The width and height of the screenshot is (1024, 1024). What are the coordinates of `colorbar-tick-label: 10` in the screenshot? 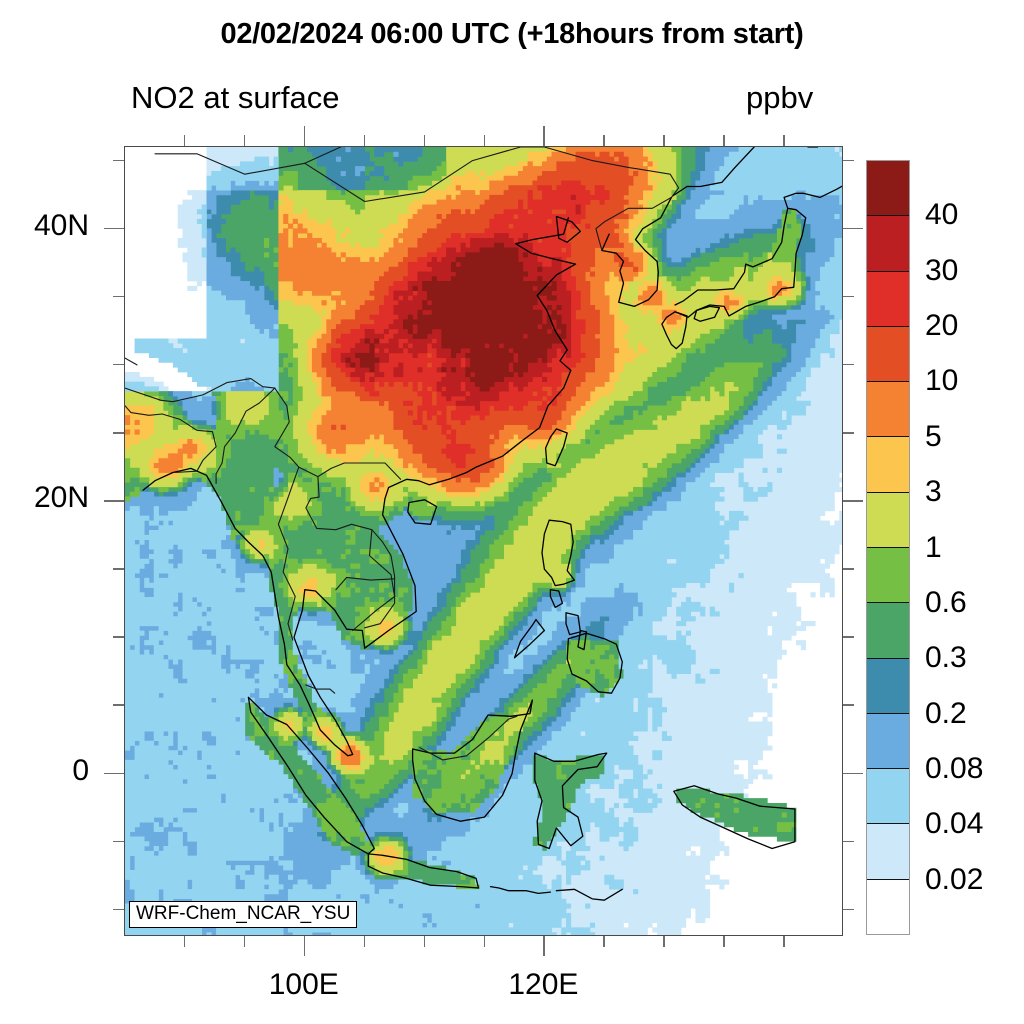 It's located at (942, 381).